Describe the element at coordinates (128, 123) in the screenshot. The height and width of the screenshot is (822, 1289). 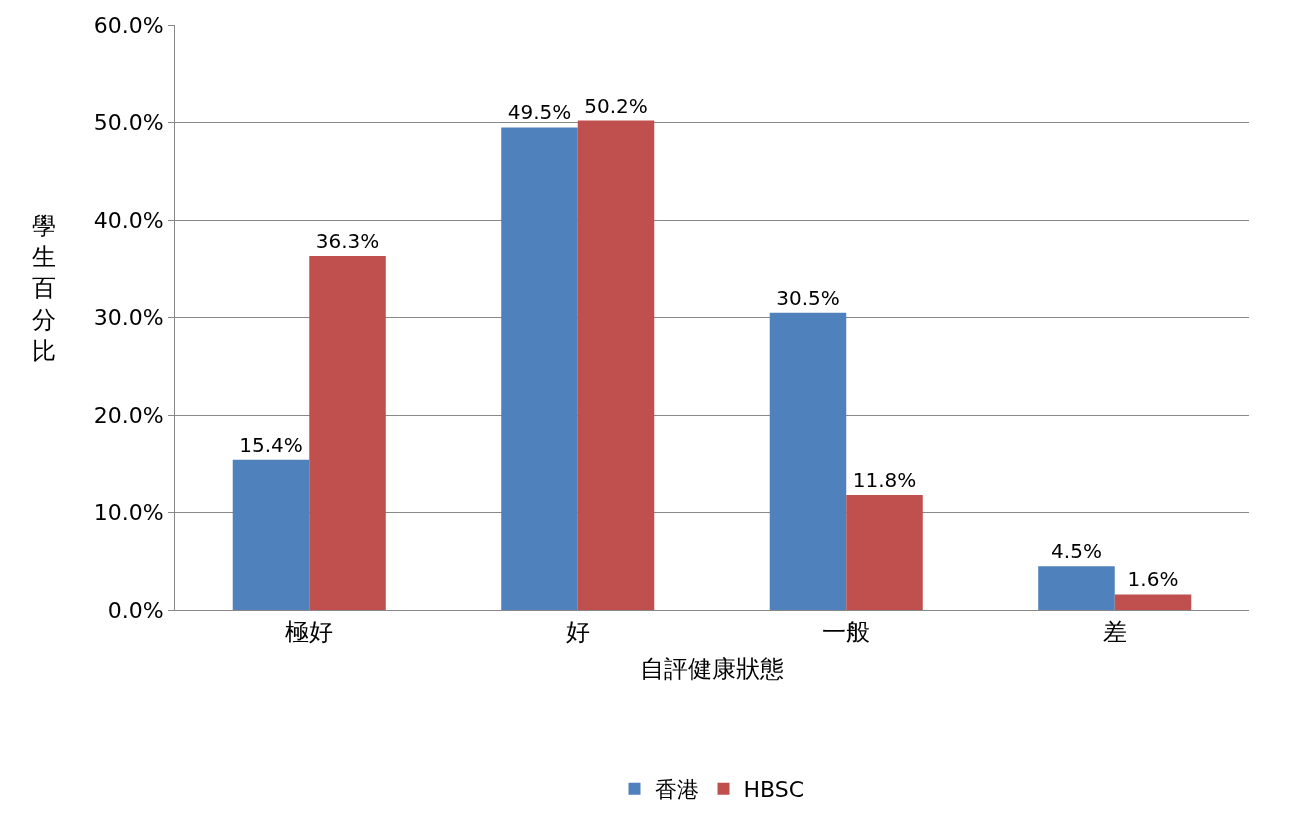
I see `y-tick-label: 50.0%` at that location.